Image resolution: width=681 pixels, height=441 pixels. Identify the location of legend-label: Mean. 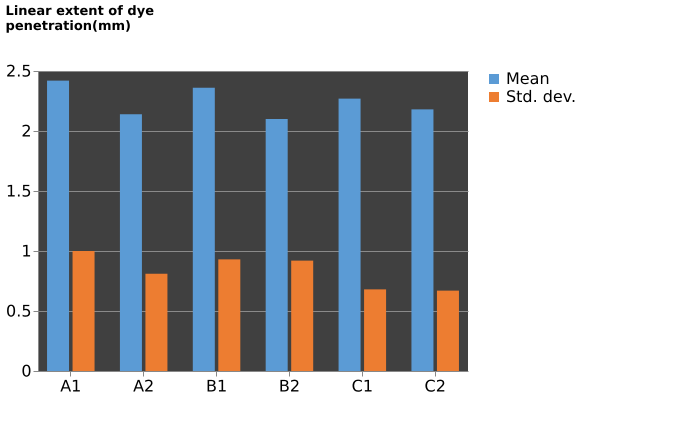
(528, 78).